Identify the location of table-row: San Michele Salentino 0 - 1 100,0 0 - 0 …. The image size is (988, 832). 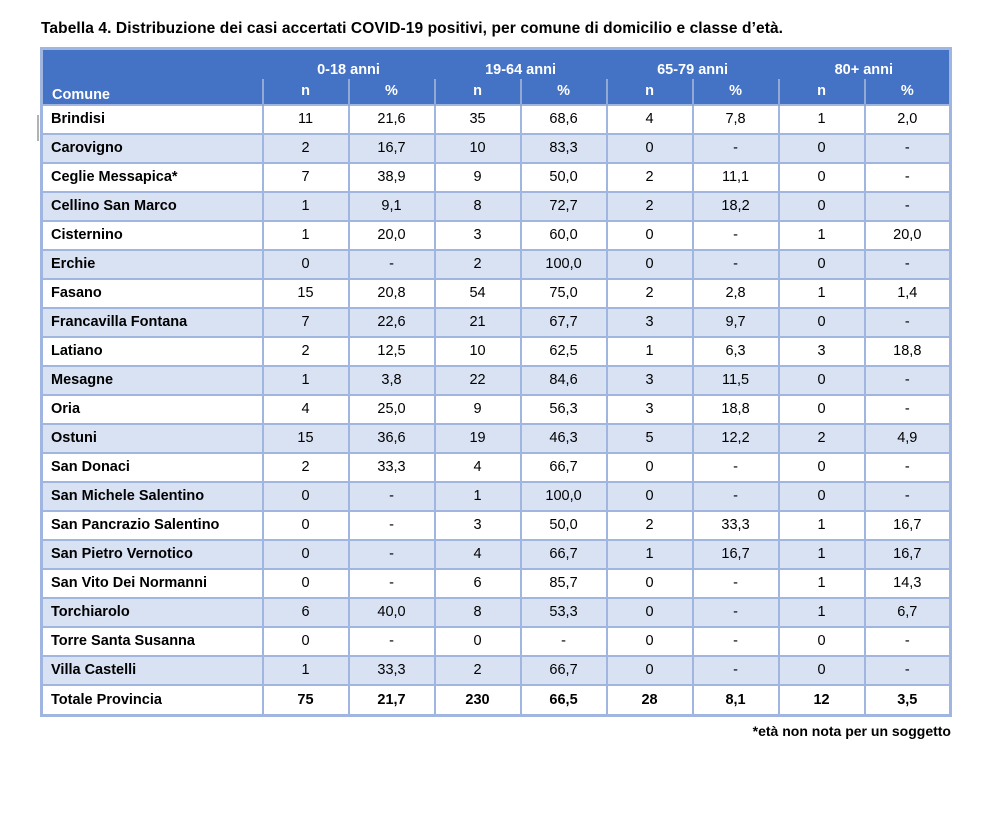
(496, 496).